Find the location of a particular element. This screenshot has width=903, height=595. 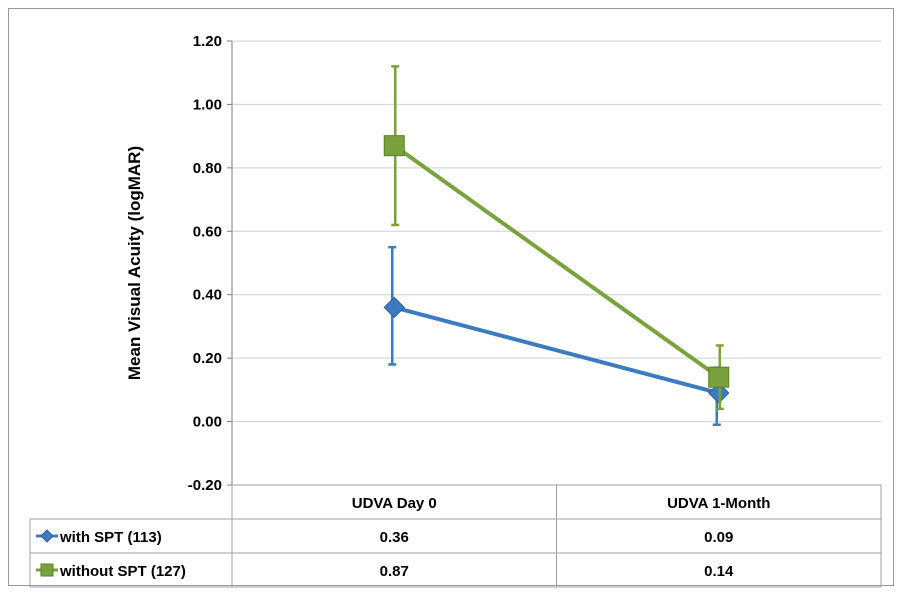

data-table-value: 0.87 is located at coordinates (394, 571).